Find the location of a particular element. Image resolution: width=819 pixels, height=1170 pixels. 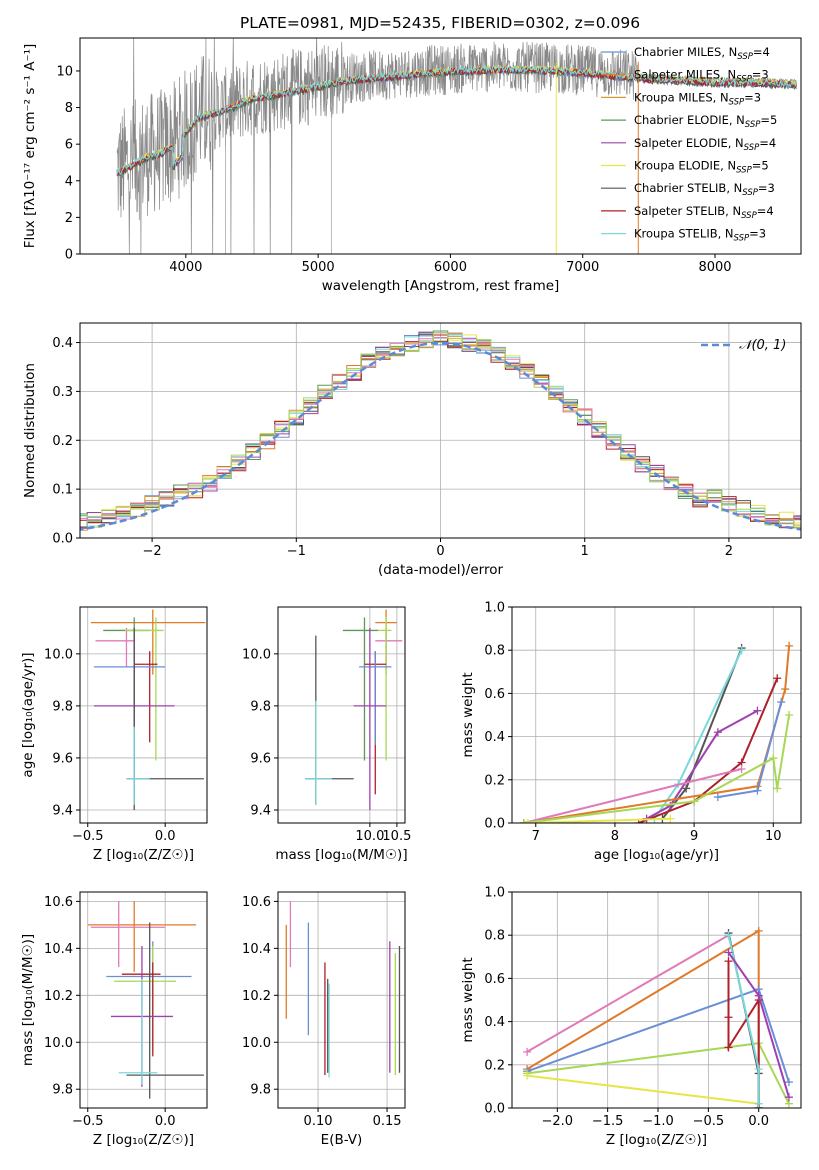

legend-label: Chabrier ELODIE, NSSP=5 is located at coordinates (705, 121).